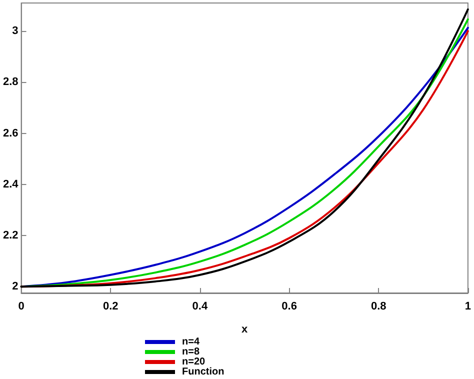 This screenshot has width=474, height=379. Describe the element at coordinates (191, 352) in the screenshot. I see `legend-label: n=8` at that location.